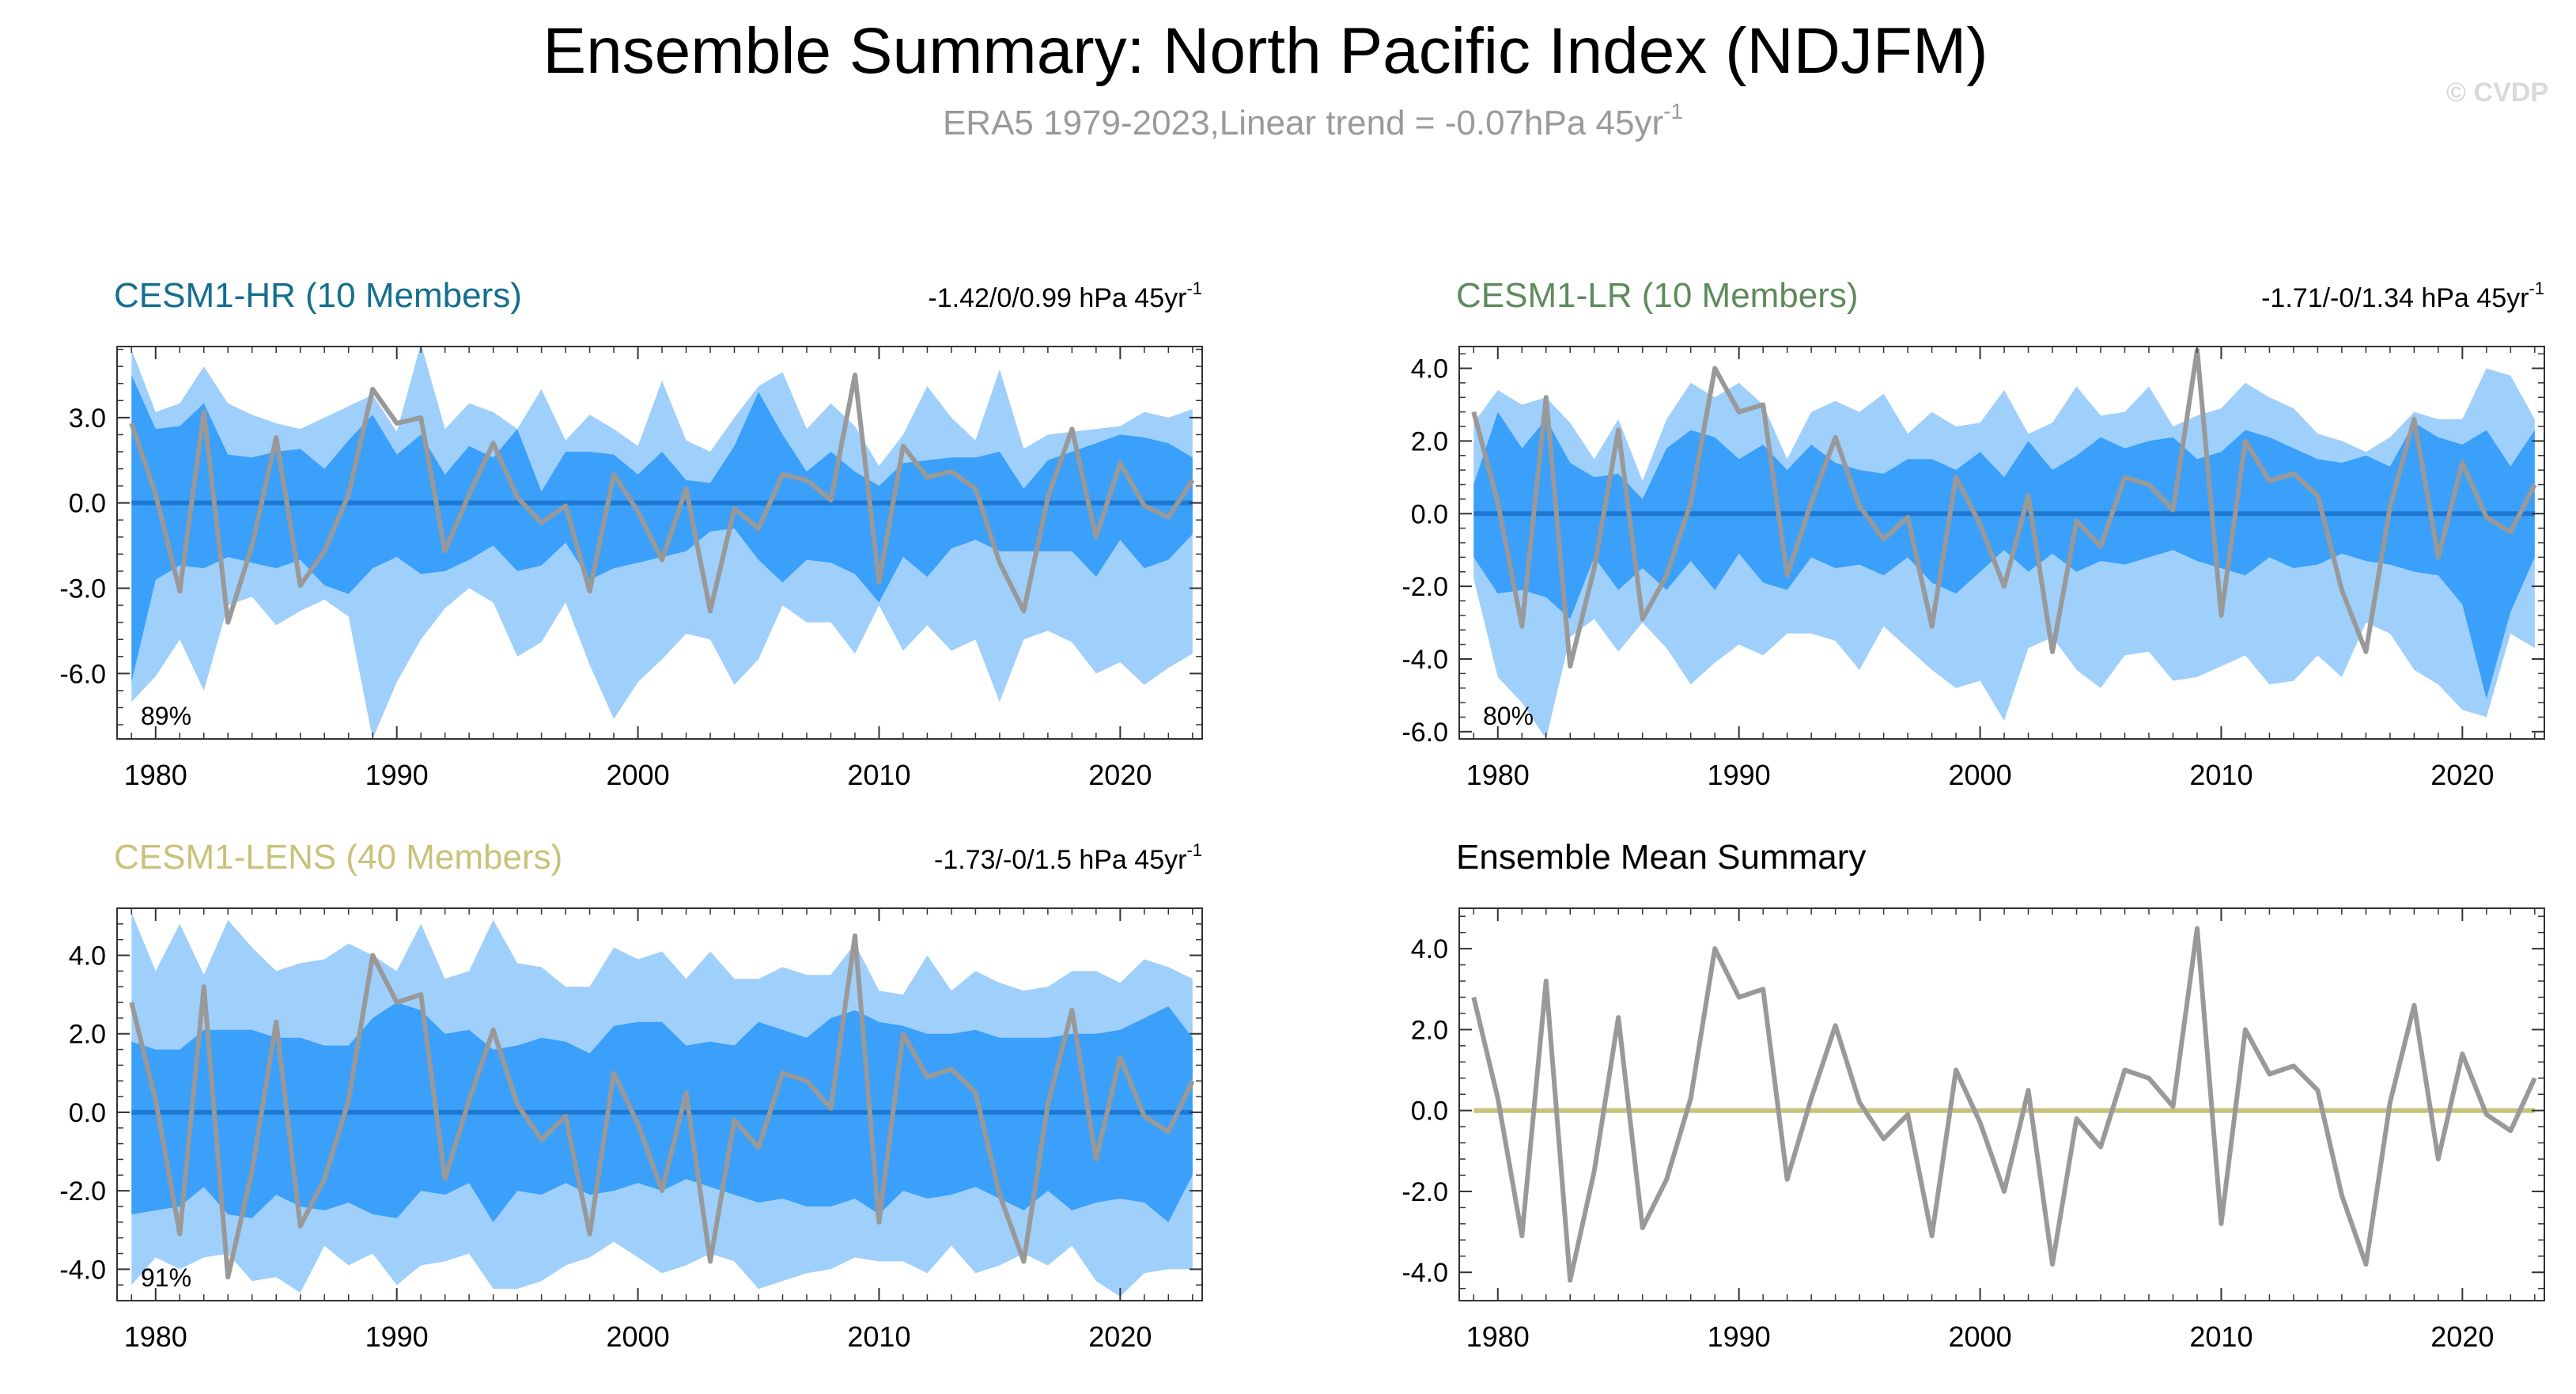 Image resolution: width=2576 pixels, height=1394 pixels. I want to click on panel-title: CESM1-HR (10 Members), so click(318, 295).